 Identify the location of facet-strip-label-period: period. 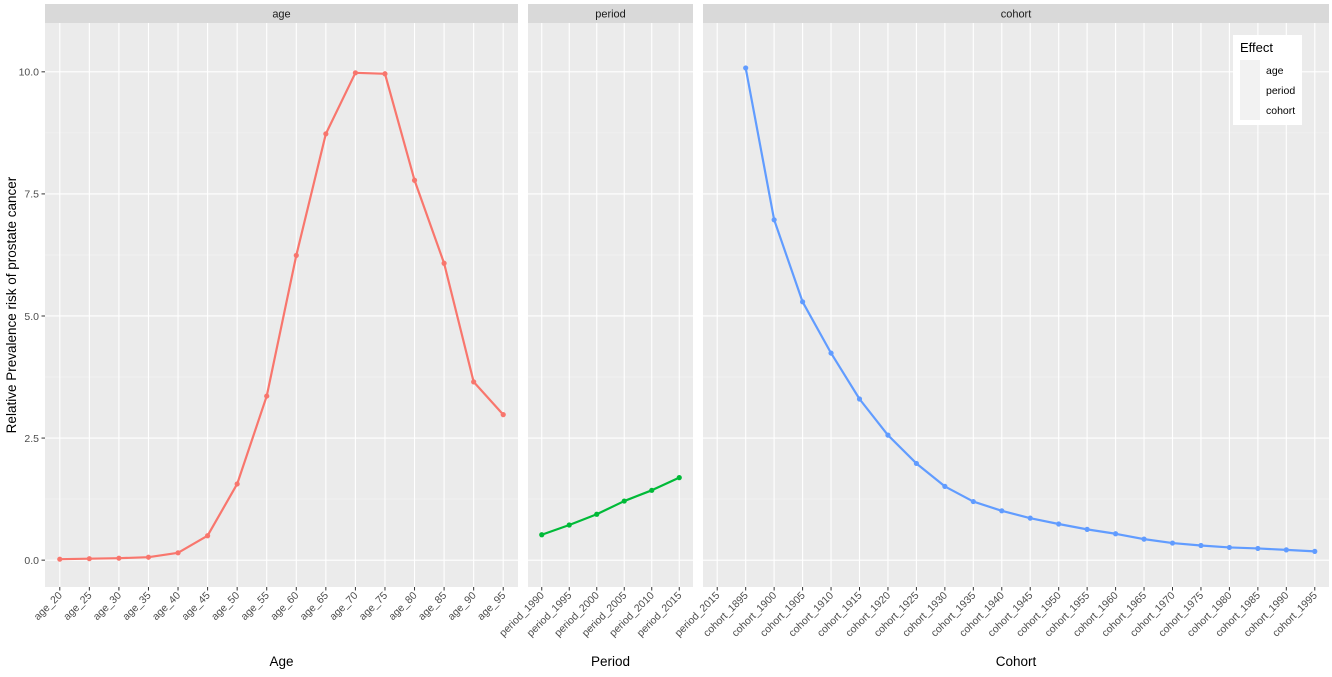
(610, 15).